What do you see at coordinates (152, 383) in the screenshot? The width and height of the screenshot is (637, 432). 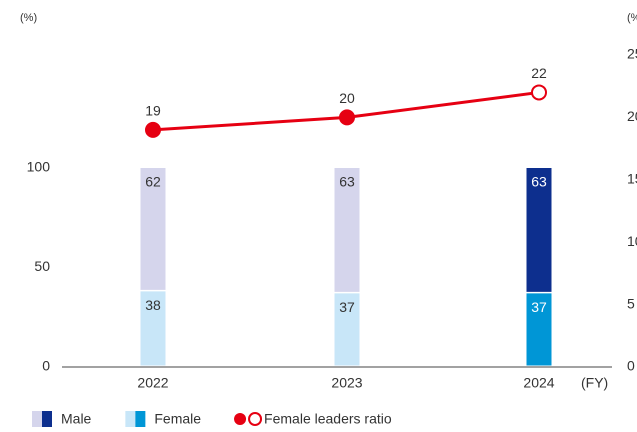 I see `x-tick-label: 2022` at bounding box center [152, 383].